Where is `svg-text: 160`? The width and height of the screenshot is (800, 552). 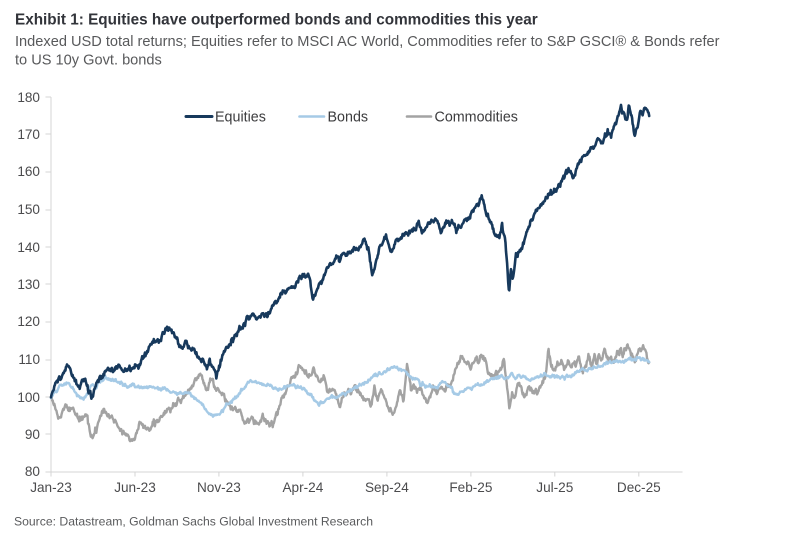
svg-text: 160 is located at coordinates (28, 171).